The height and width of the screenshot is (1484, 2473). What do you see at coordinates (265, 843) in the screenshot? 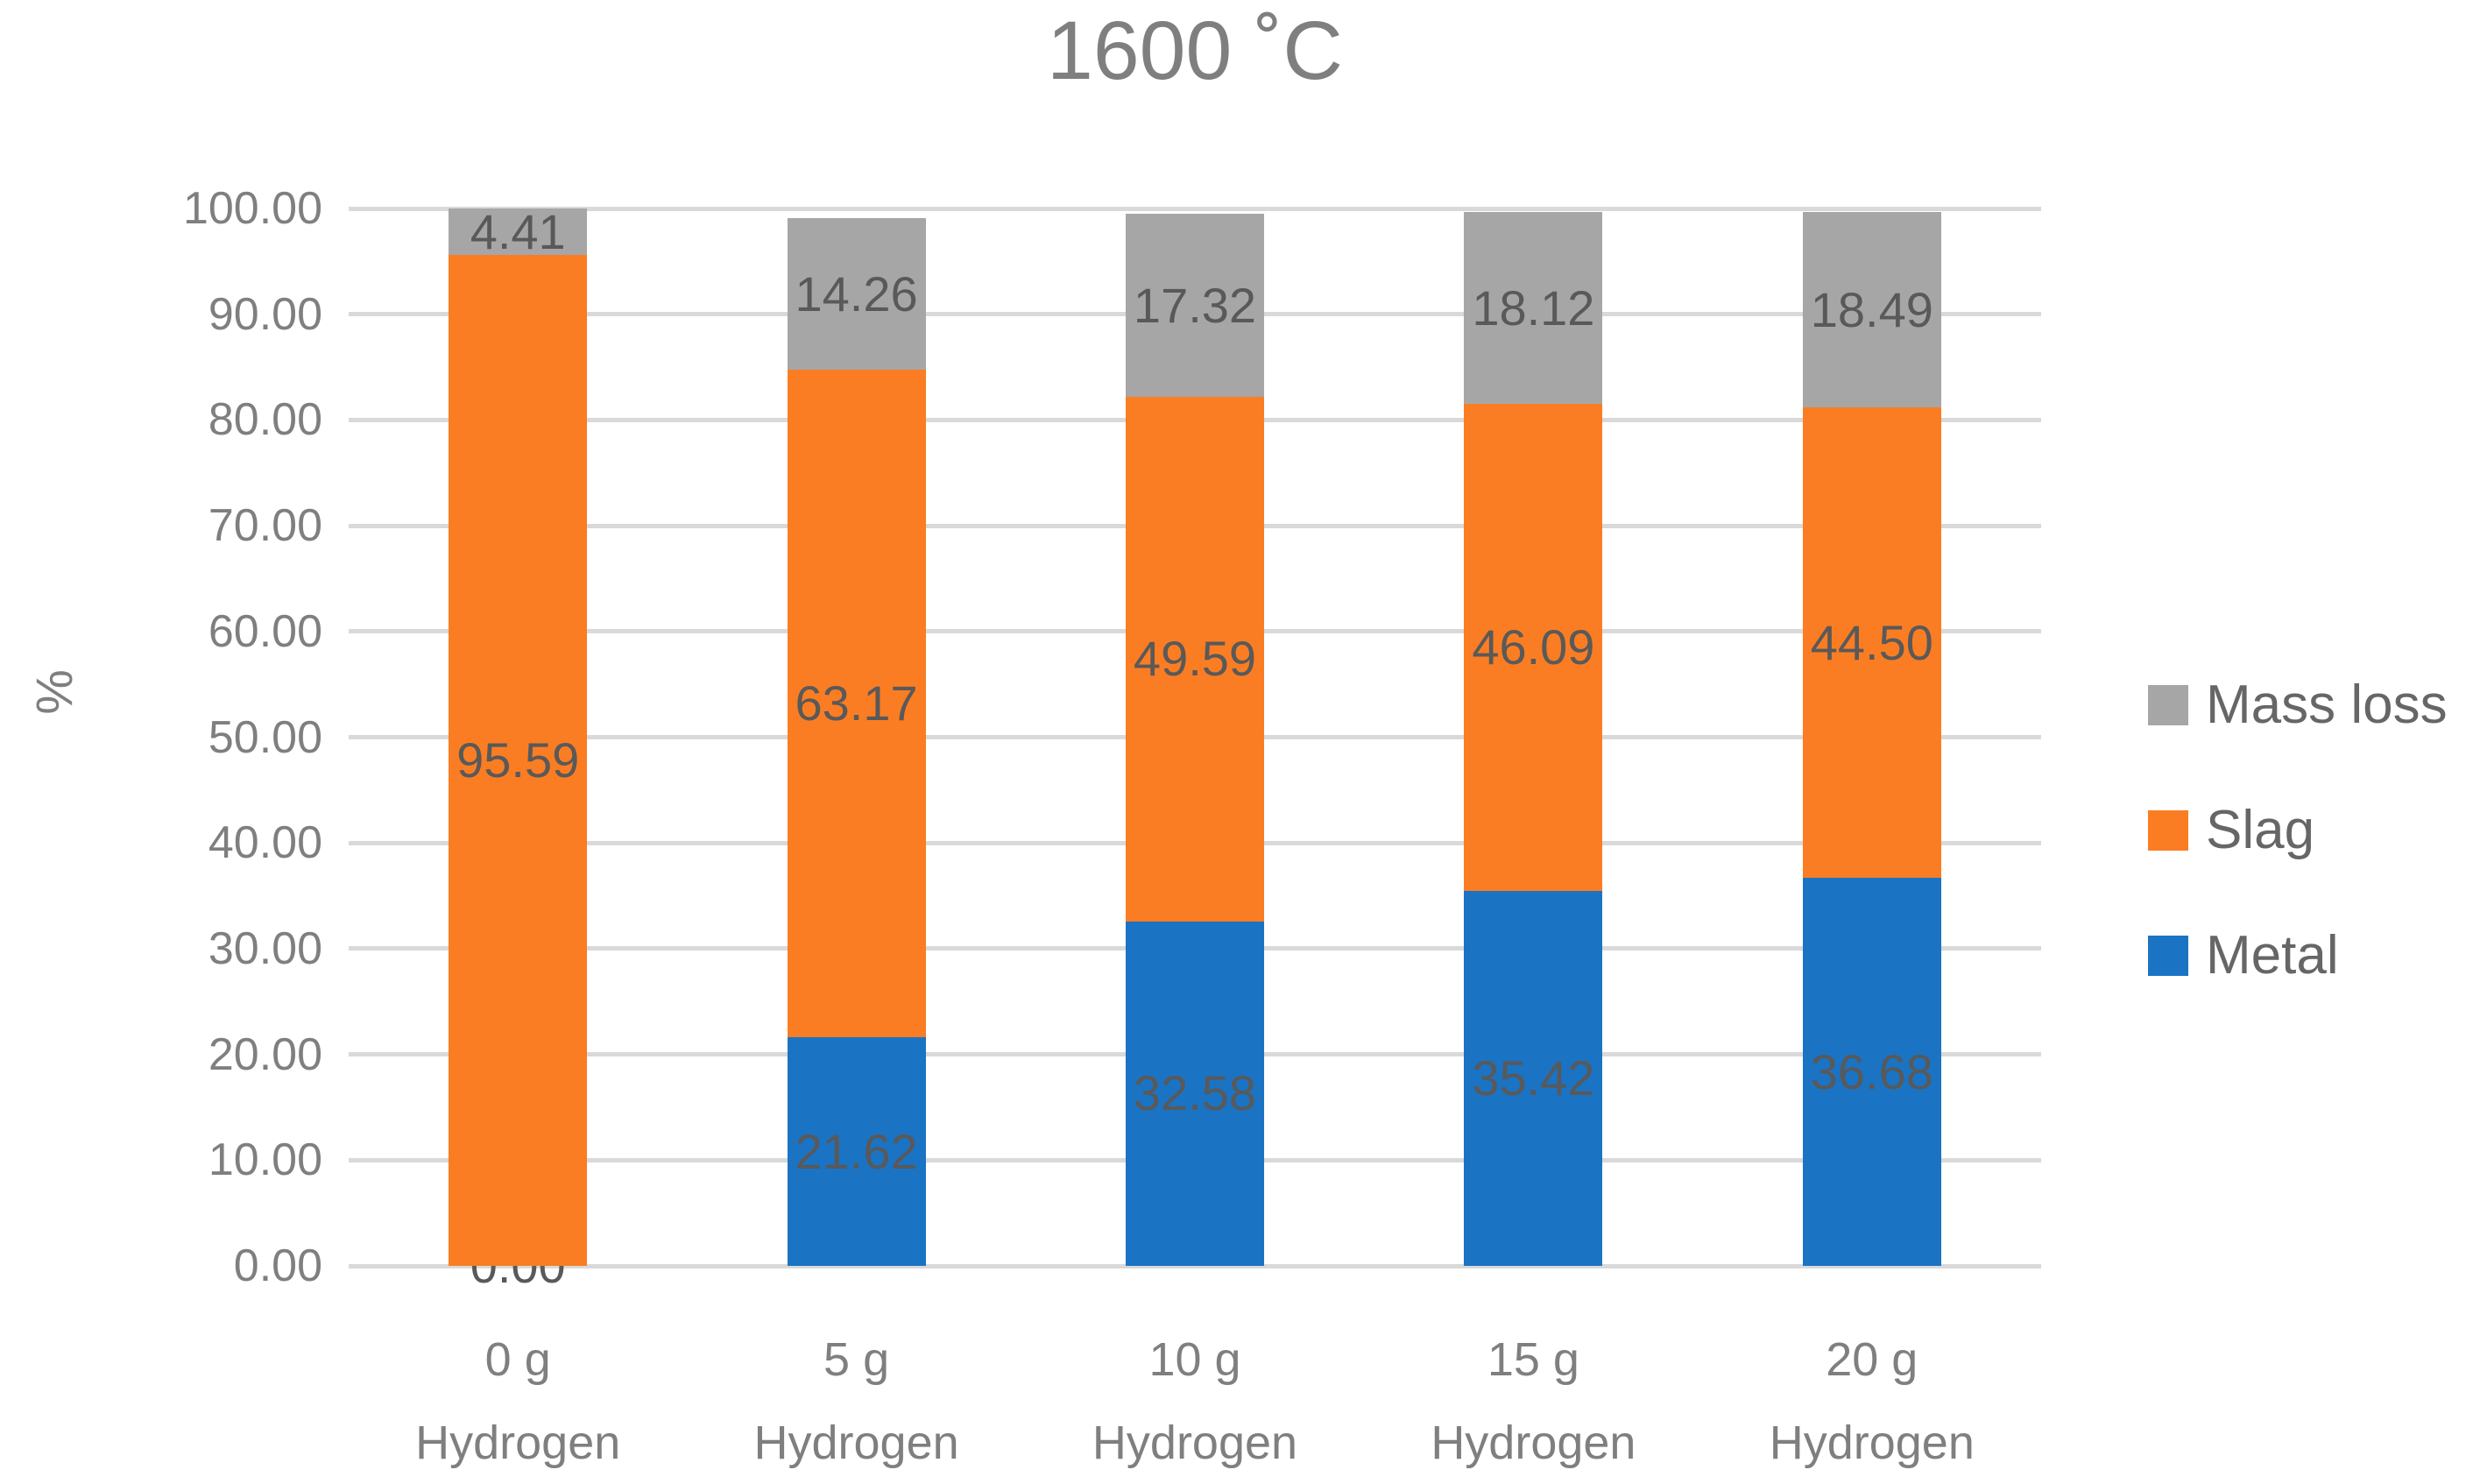
I see `y-tick-label: 40.00` at bounding box center [265, 843].